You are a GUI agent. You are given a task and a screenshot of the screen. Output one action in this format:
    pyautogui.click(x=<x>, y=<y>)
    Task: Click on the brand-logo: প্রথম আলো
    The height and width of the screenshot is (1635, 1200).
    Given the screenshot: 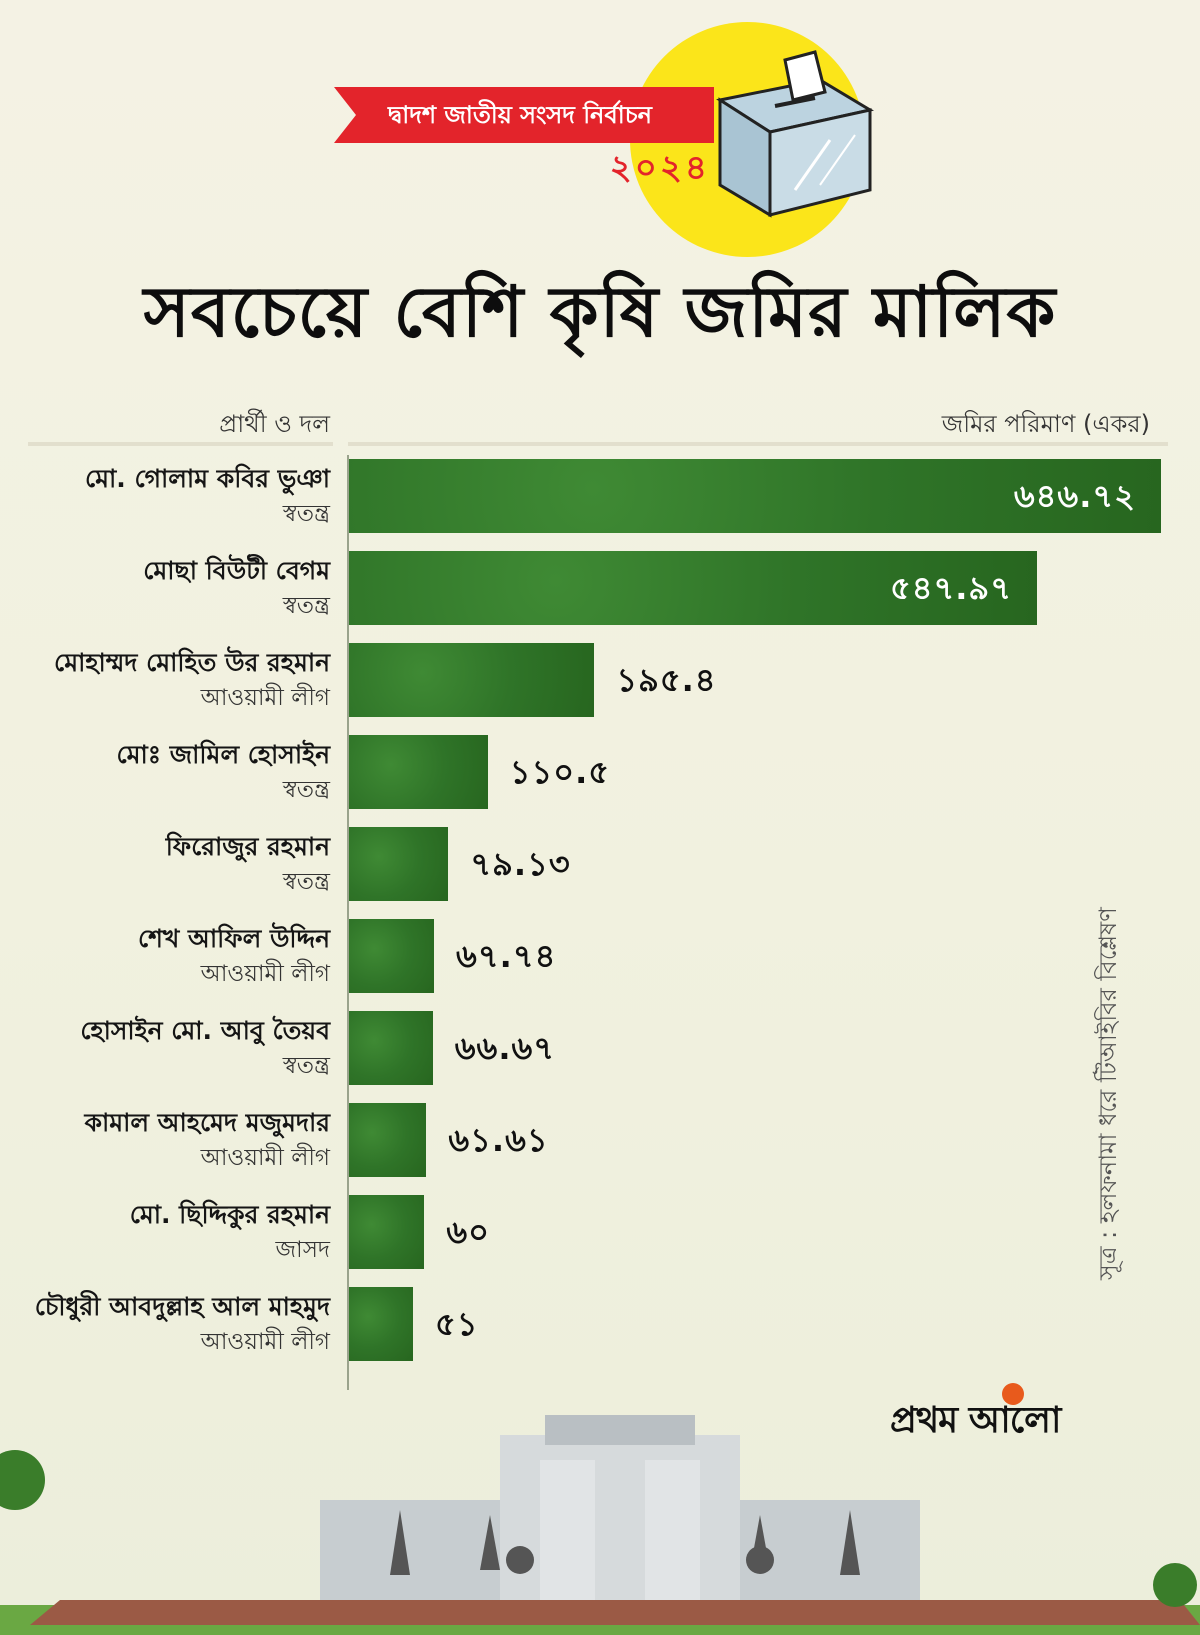 What is the action you would take?
    pyautogui.click(x=975, y=1420)
    